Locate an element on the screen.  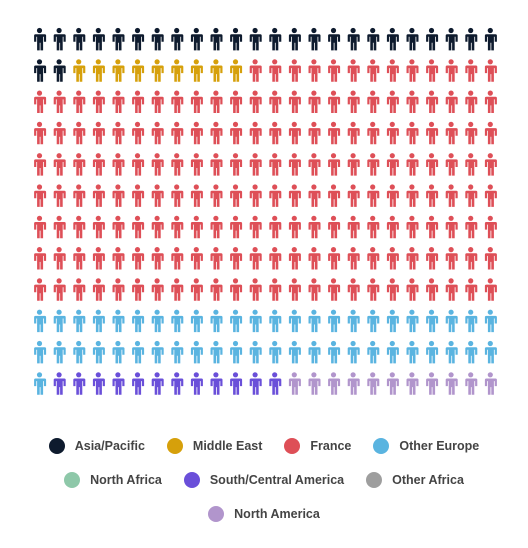
legend-label: North America is located at coordinates (277, 514).